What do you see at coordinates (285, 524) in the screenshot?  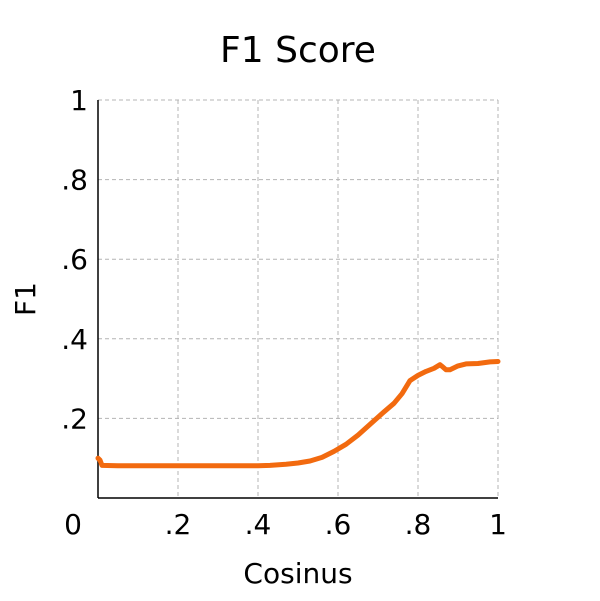 I see `x-ticks: 0 .2 .4 .6 .8 1` at bounding box center [285, 524].